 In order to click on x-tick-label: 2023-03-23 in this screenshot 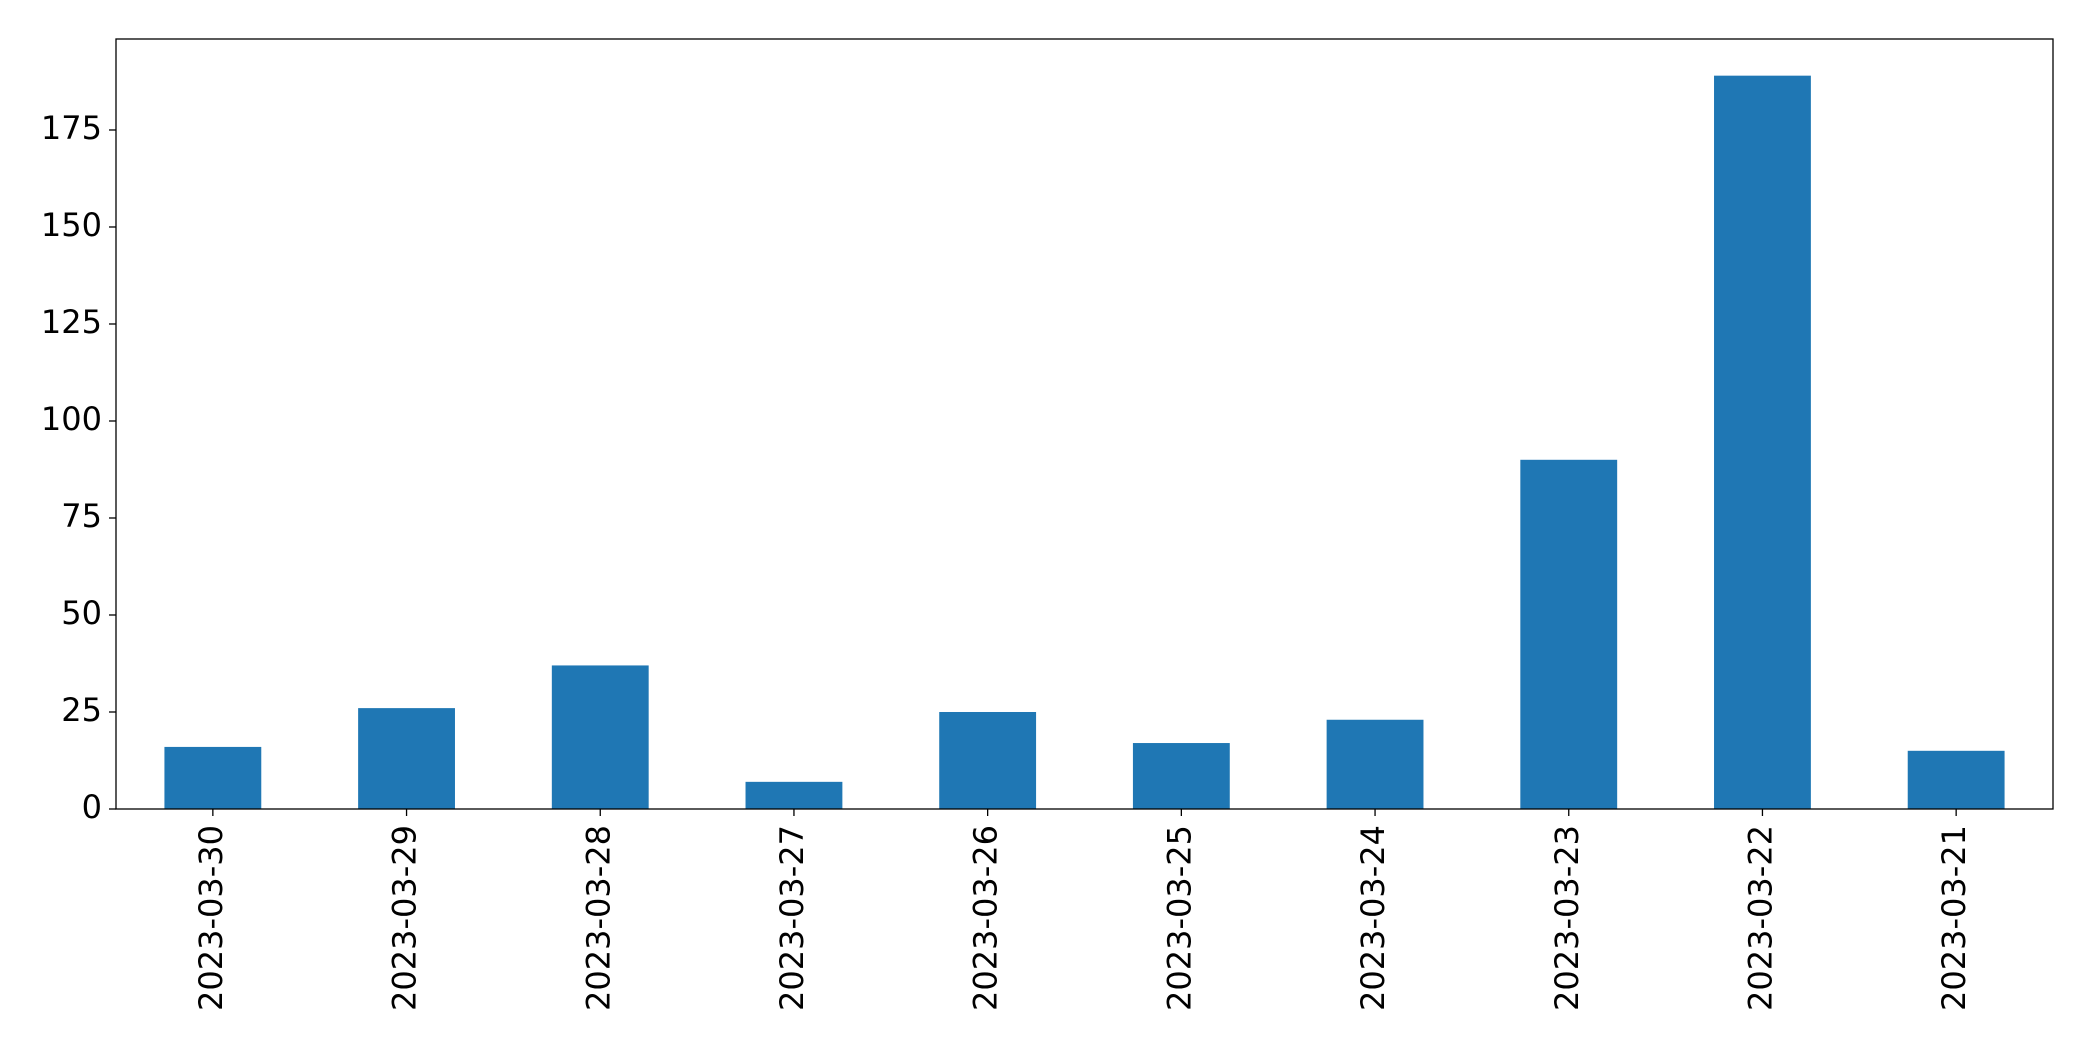, I will do `click(1567, 918)`.